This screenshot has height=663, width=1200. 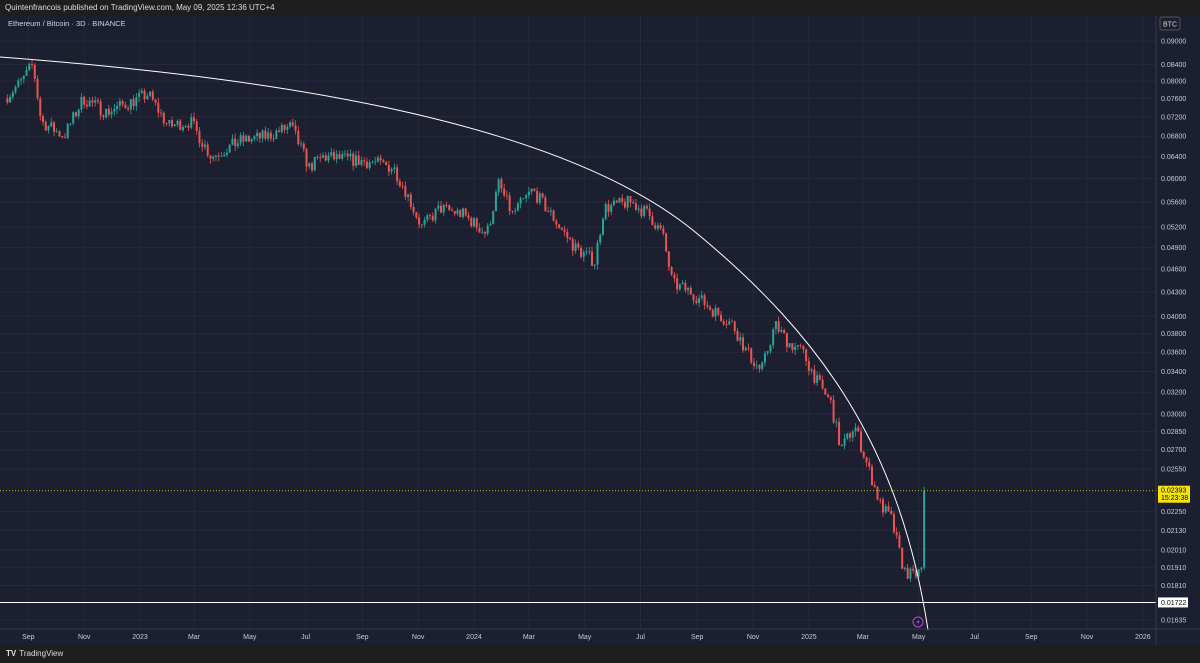 I want to click on y-tick-label: 0.02010, so click(x=1173, y=550).